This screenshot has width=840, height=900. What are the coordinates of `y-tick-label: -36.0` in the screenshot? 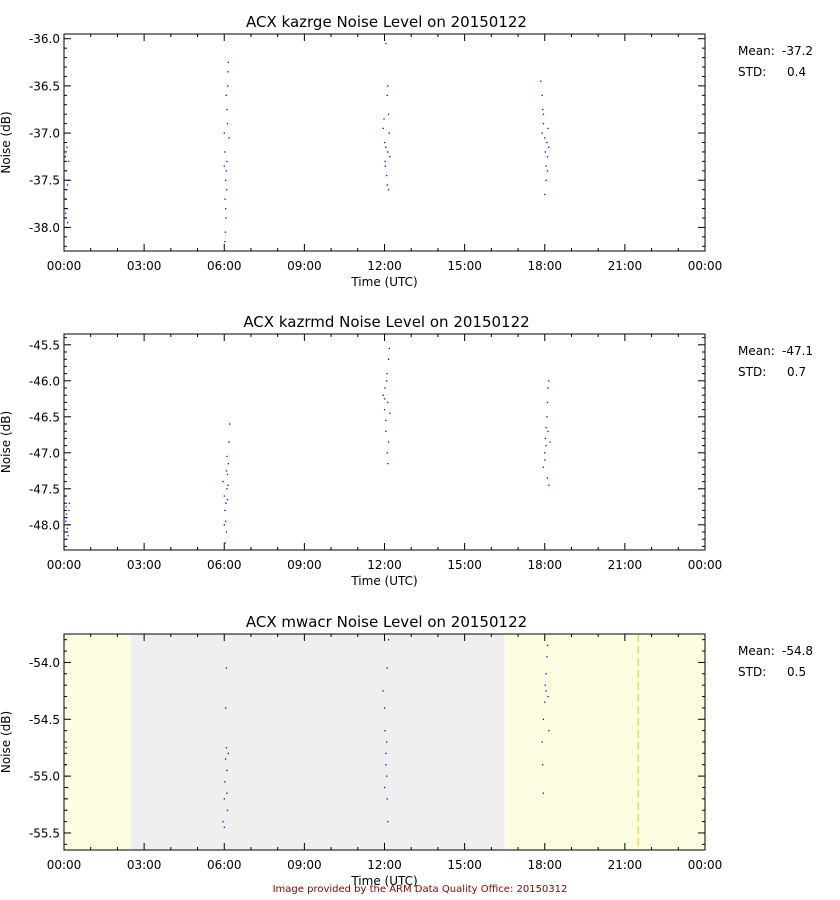 It's located at (44, 39).